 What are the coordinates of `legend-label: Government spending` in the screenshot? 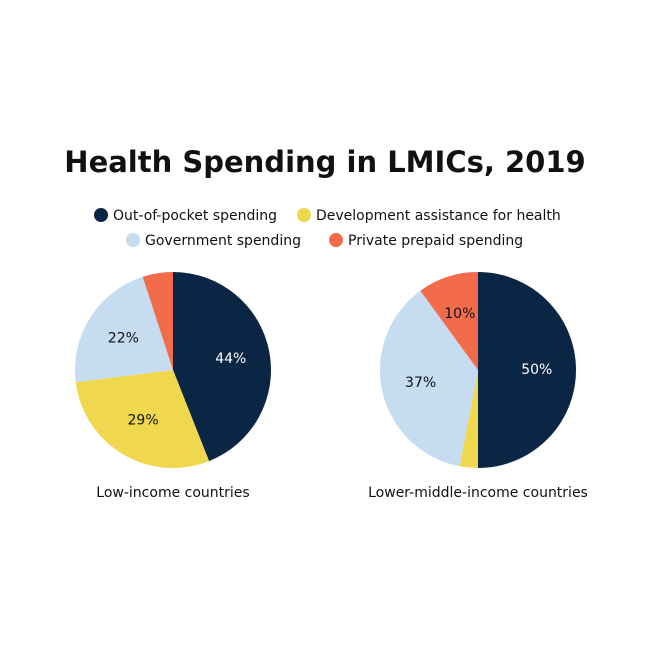 It's located at (223, 241).